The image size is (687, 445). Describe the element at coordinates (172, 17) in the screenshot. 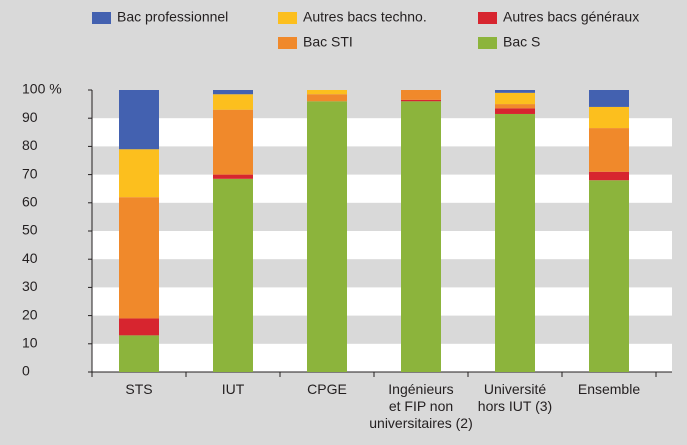

I see `legend-label: Bac professionnel` at that location.